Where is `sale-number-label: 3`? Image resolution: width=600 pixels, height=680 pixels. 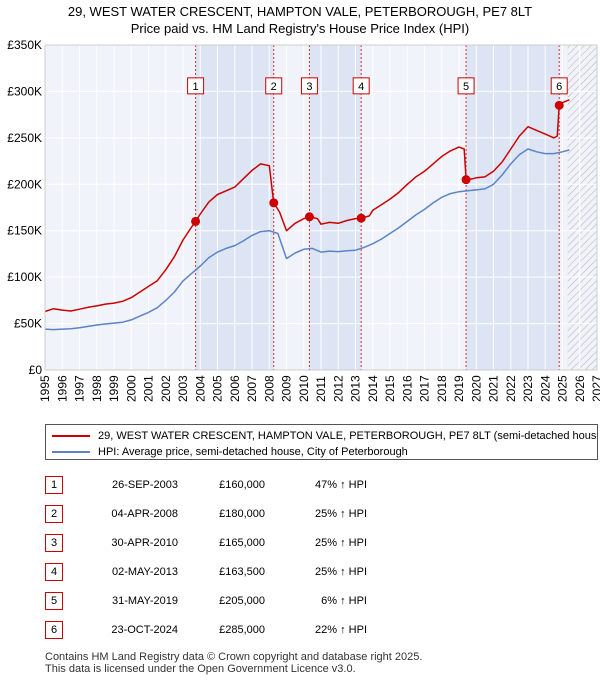
sale-number-label: 3 is located at coordinates (309, 87).